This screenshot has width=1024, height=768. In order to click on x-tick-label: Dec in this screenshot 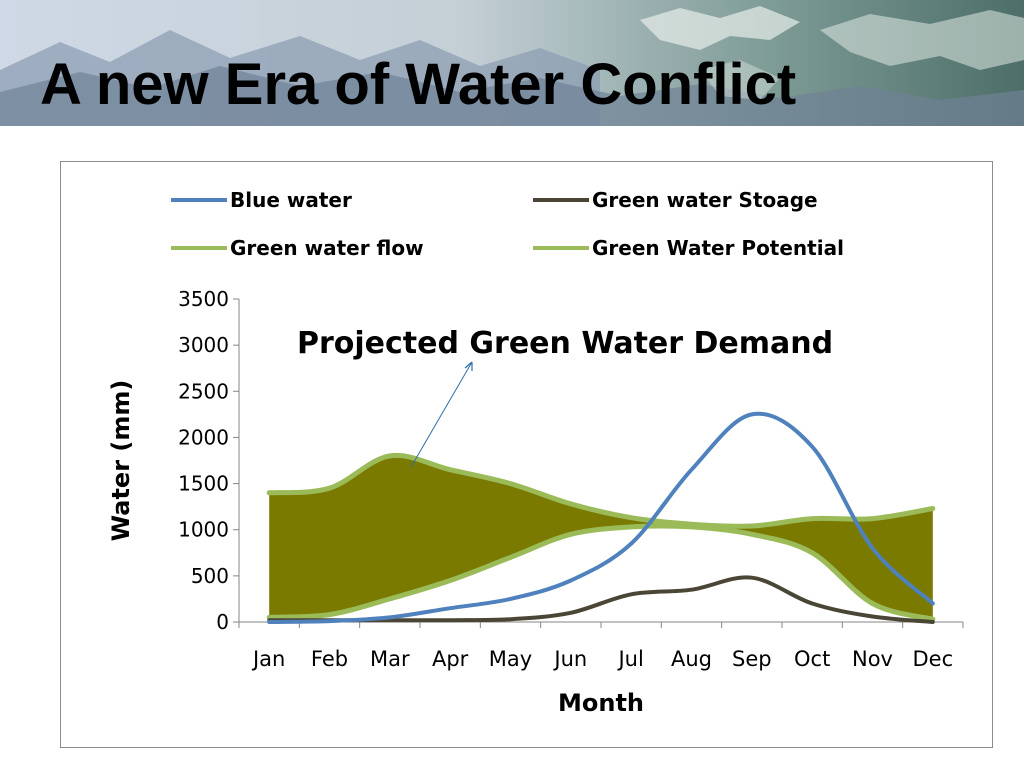, I will do `click(933, 659)`.